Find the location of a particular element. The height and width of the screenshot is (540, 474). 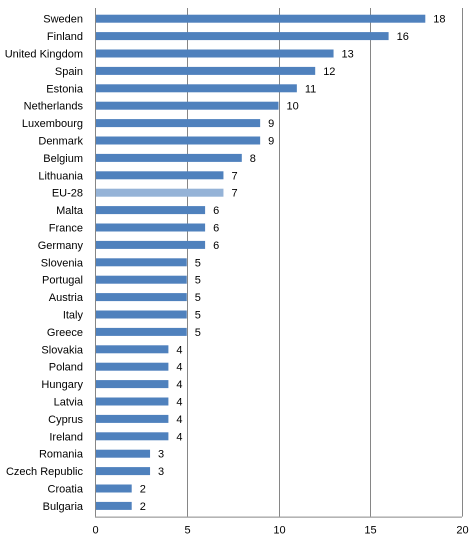

bar-united-kingdom is located at coordinates (215, 53).